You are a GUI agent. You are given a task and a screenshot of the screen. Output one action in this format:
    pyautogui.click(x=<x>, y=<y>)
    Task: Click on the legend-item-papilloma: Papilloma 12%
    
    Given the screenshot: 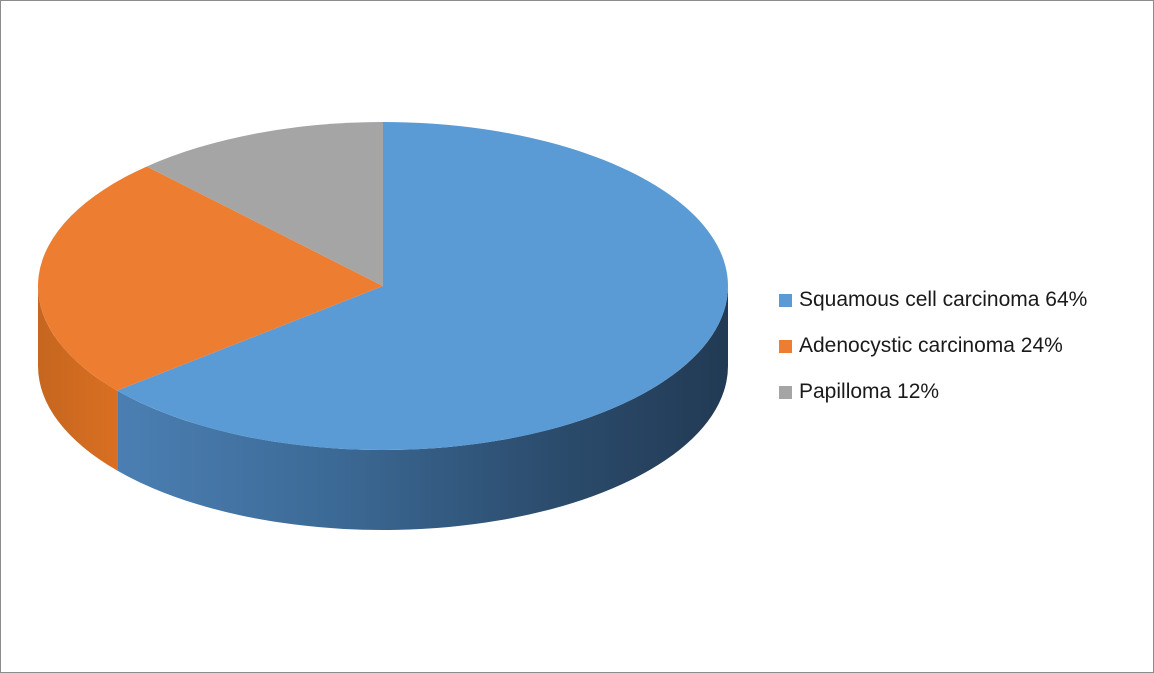 What is the action you would take?
    pyautogui.click(x=933, y=392)
    